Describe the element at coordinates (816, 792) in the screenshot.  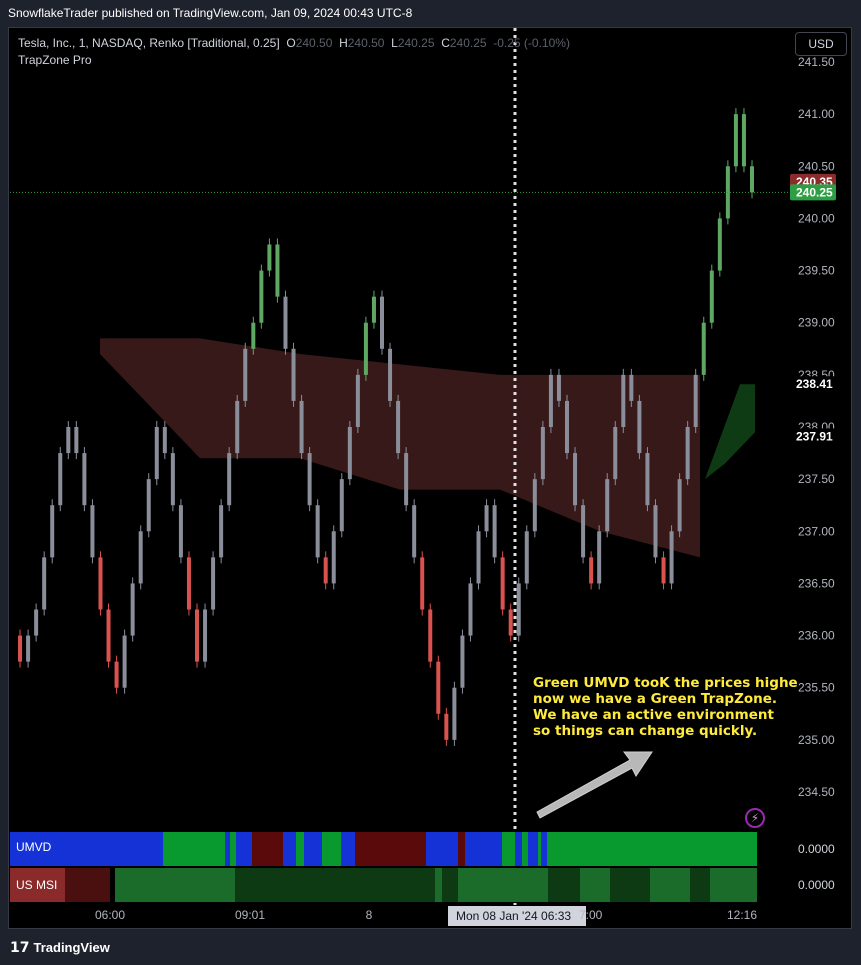
I see `y-tick-label: 234.50` at that location.